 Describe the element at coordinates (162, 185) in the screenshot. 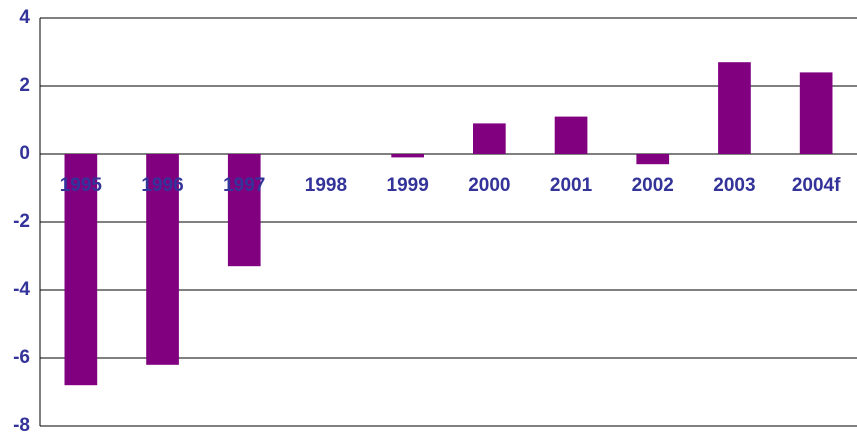

I see `x-tick-label: 1996` at that location.